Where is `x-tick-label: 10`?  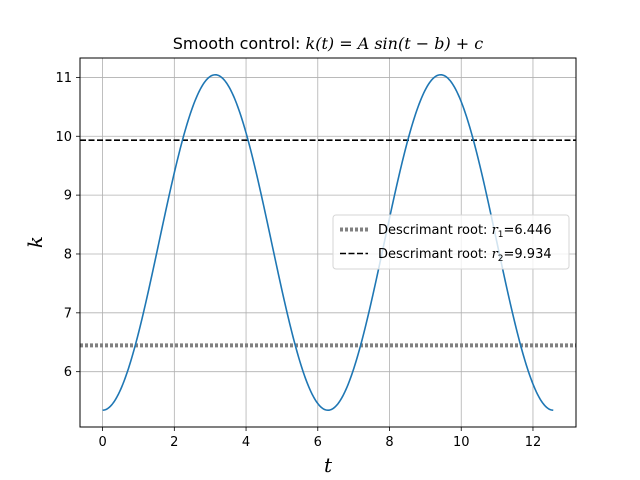 x-tick-label: 10 is located at coordinates (461, 442).